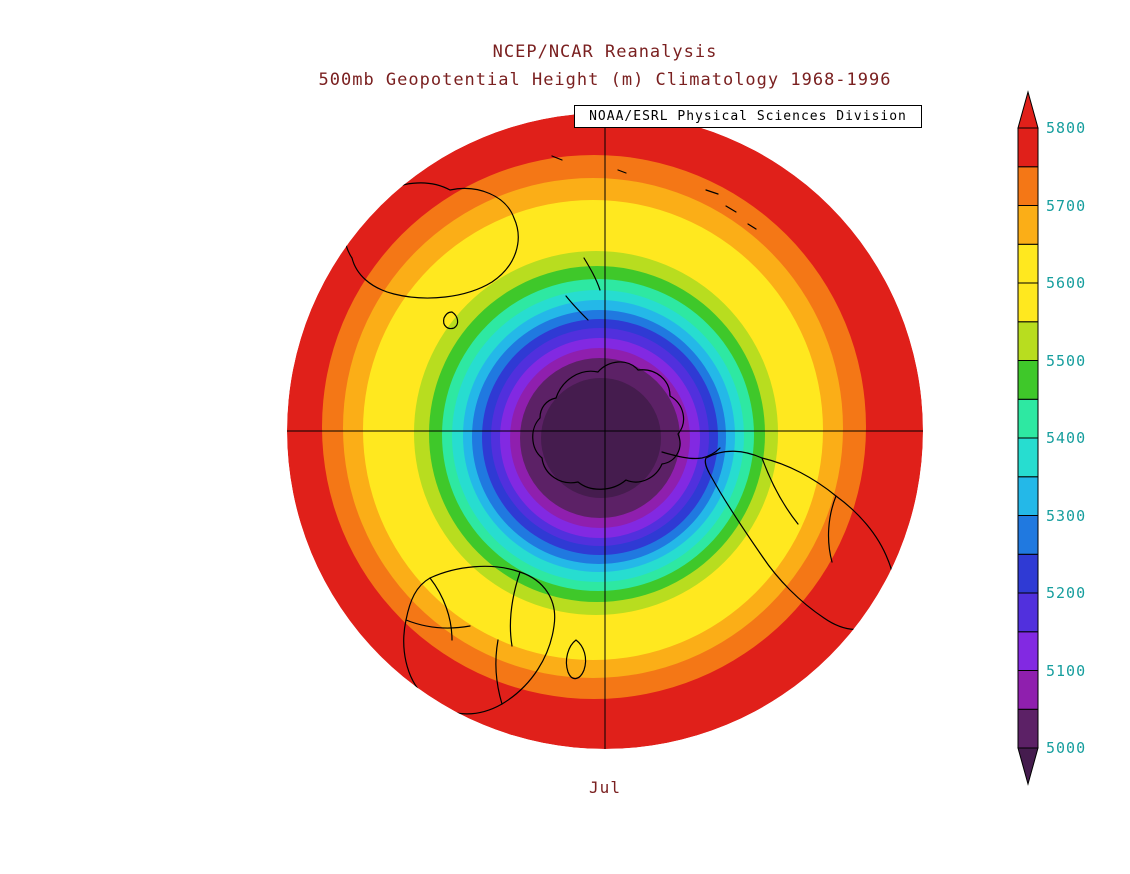 This screenshot has height=874, width=1130. I want to click on coastline-tasmania, so click(451, 320).